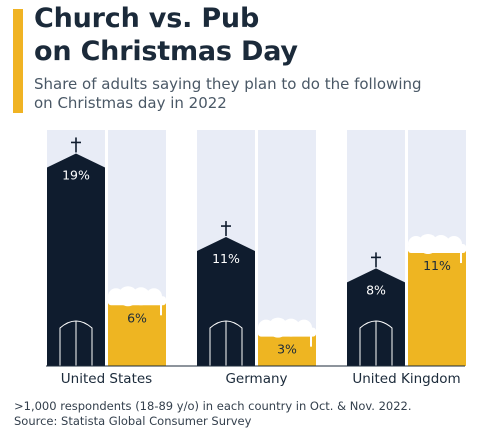 The image size is (500, 438). Describe the element at coordinates (76, 174) in the screenshot. I see `value-label-church-united-states: 19%` at that location.